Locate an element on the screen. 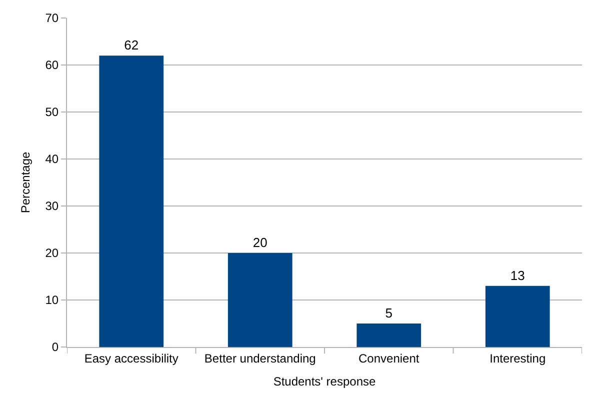 Image resolution: width=594 pixels, height=410 pixels. y-tick-label: 10 is located at coordinates (52, 300).